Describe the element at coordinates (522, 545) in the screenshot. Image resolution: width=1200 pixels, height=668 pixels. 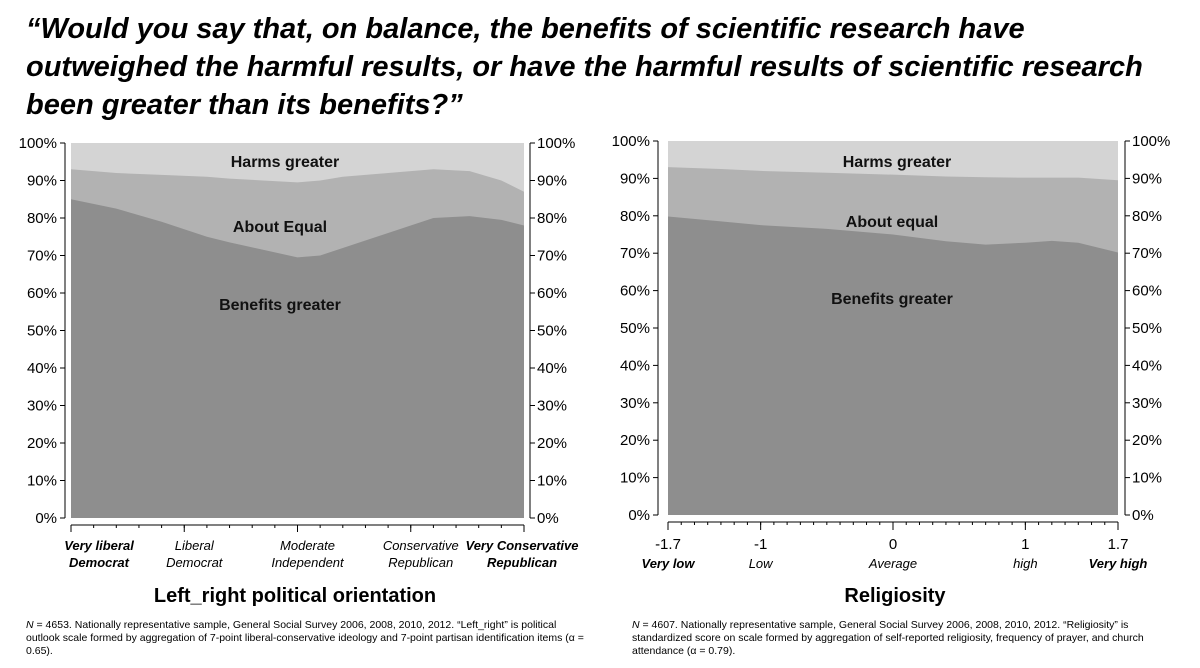
I see `x-category-label: Very Conservative` at that location.